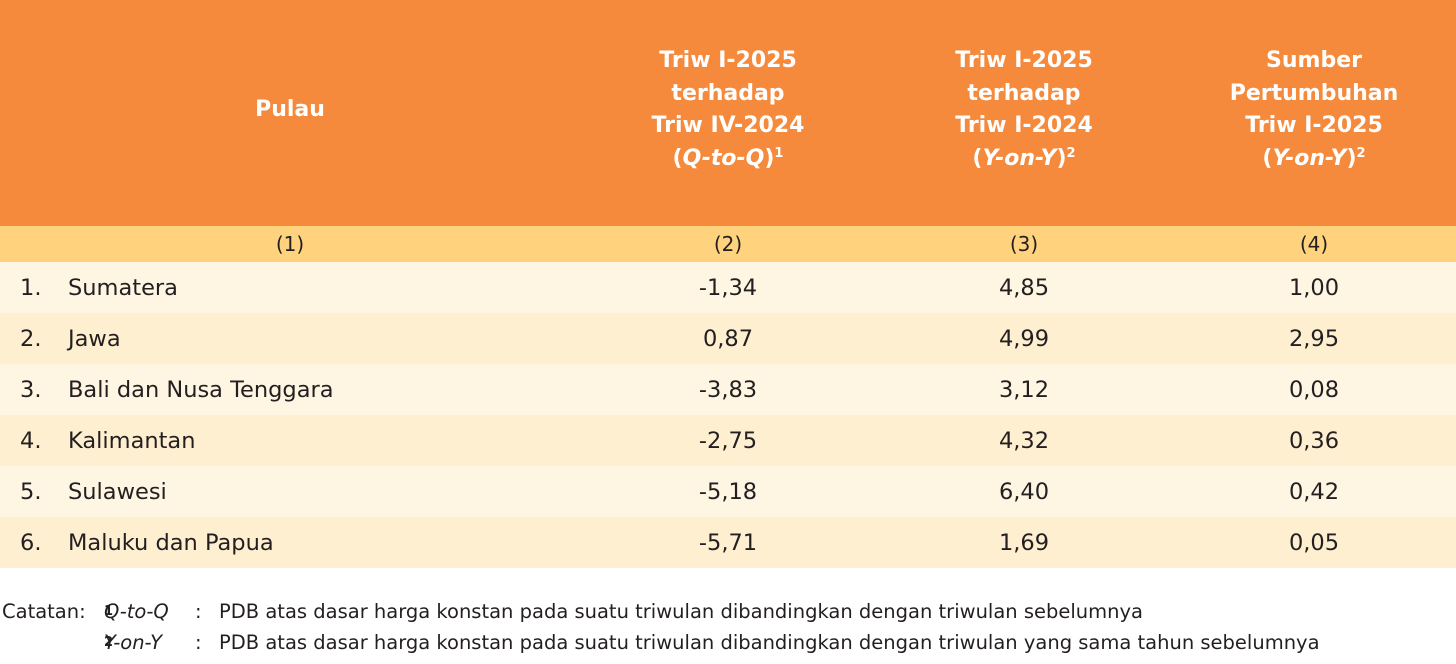  I want to click on column-number-1: (1), so click(290, 244).